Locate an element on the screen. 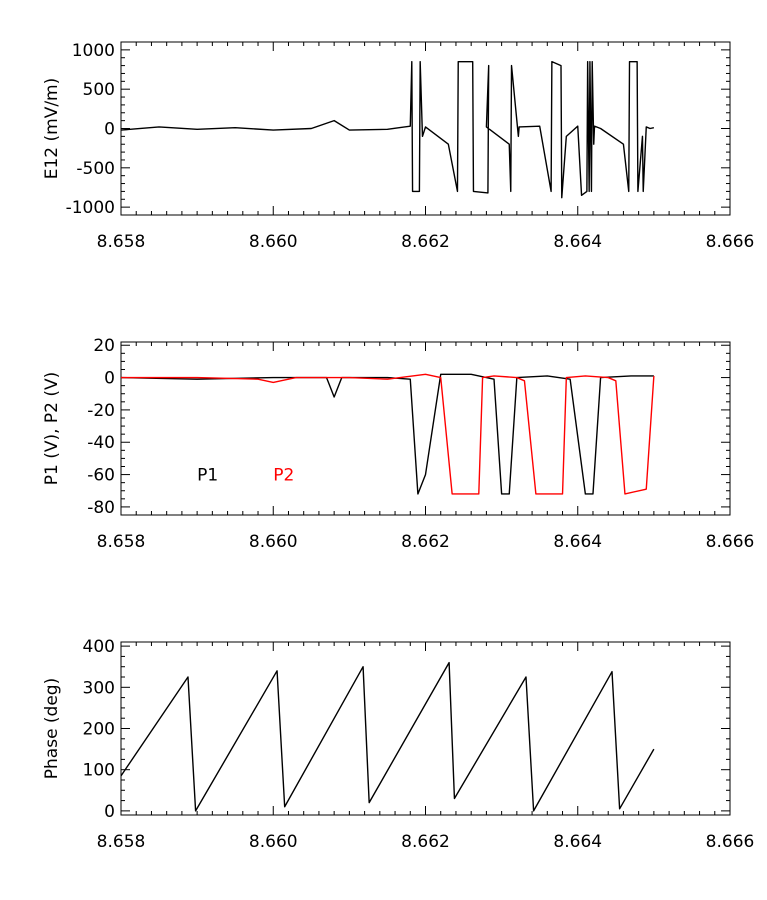 The height and width of the screenshot is (900, 767). y-axis-label: E12 (mV/m) is located at coordinates (52, 129).